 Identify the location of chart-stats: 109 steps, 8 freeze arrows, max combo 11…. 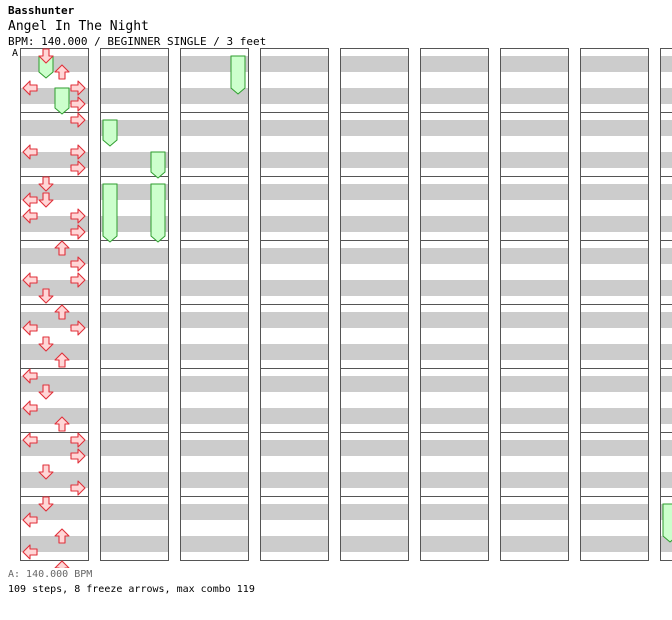
(131, 589).